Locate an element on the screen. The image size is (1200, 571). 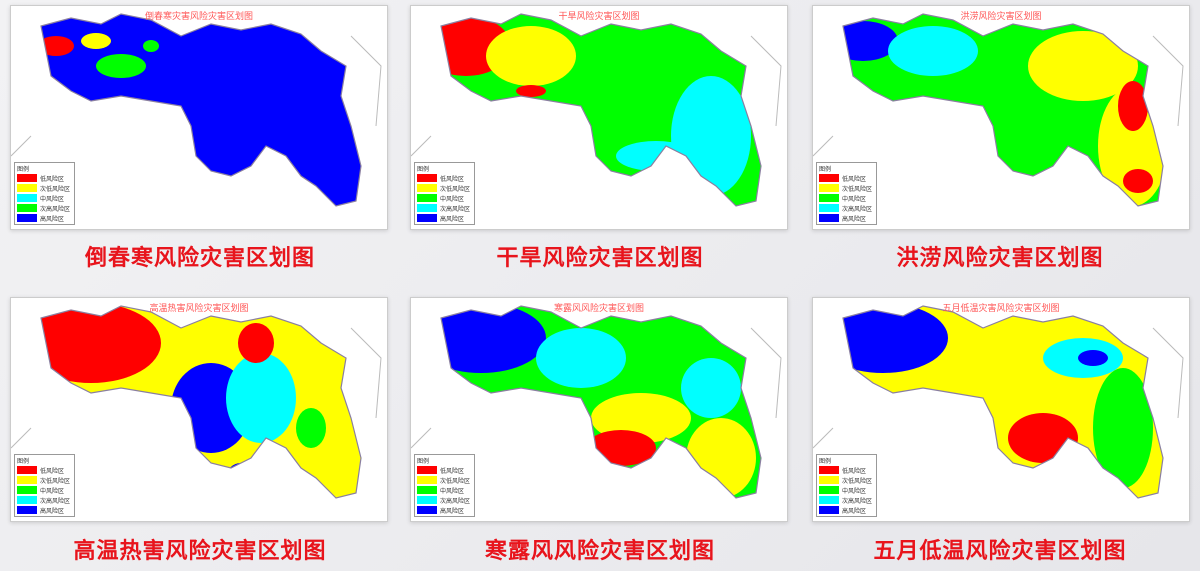
map-caption: 洪涝风险灾害区划图 is located at coordinates (1000, 258).